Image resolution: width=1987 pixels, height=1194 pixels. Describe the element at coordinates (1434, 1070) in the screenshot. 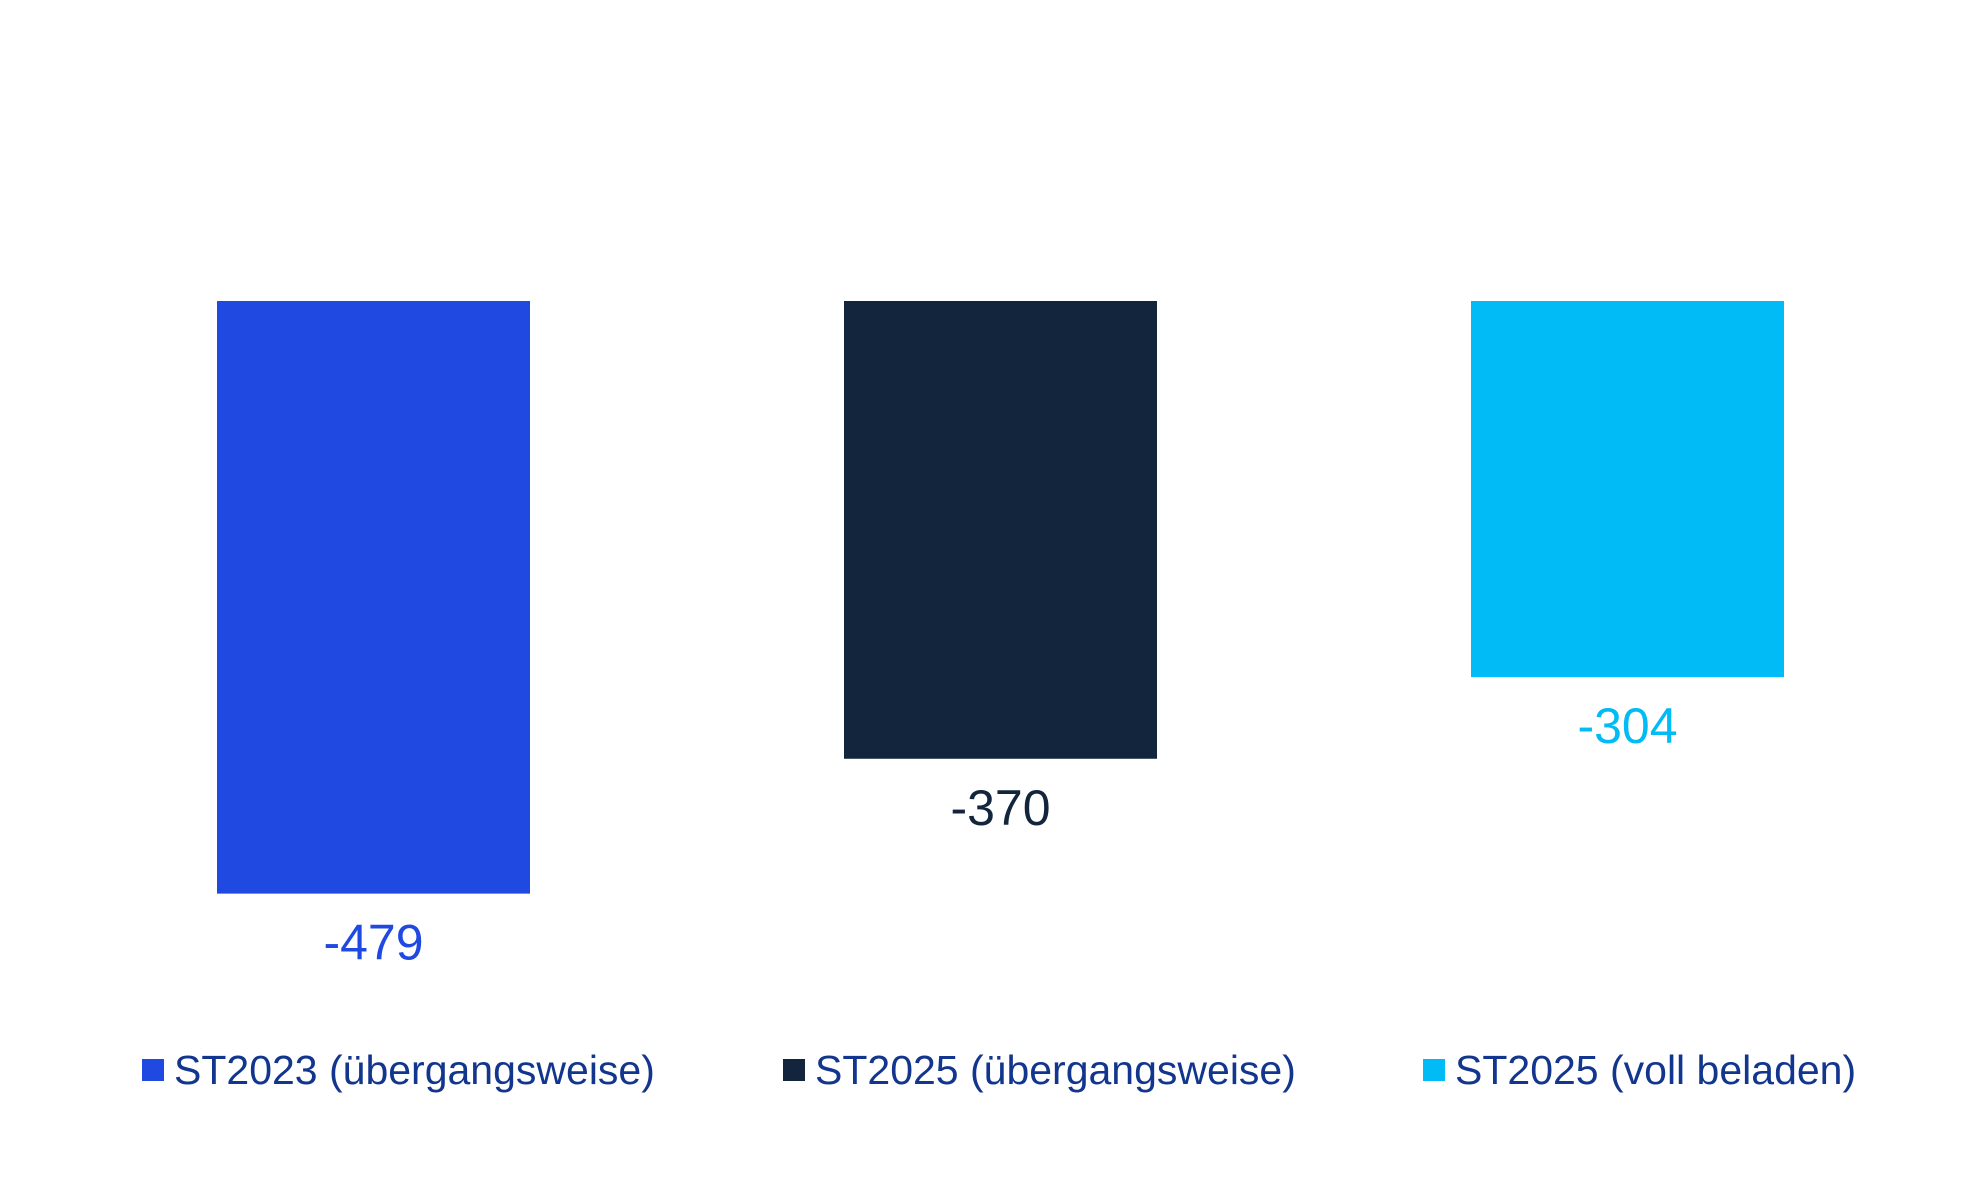

I see `legend-swatch-st2025-voll` at that location.